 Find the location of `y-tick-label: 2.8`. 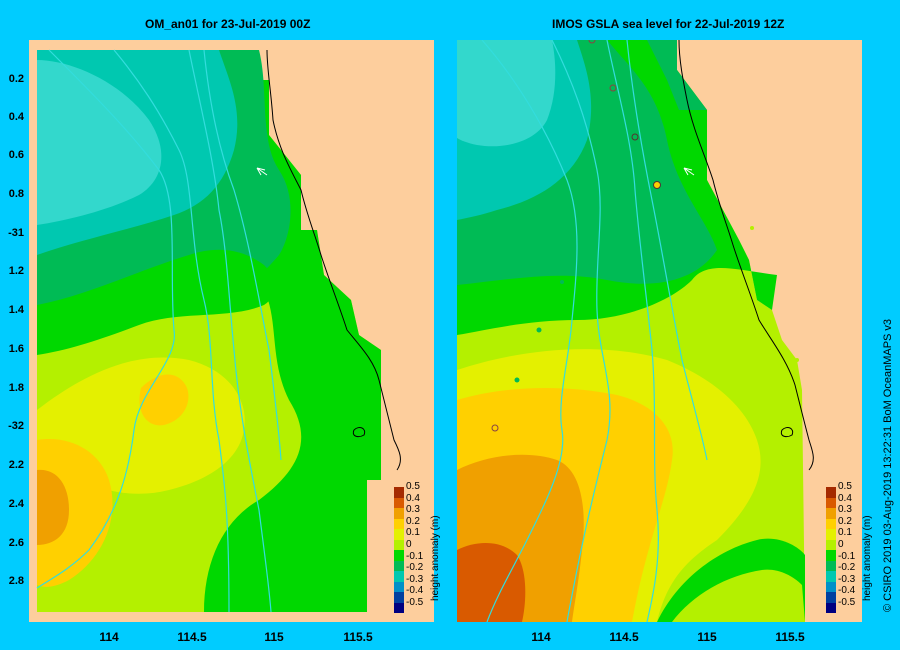

y-tick-label: 2.8 is located at coordinates (16, 581).